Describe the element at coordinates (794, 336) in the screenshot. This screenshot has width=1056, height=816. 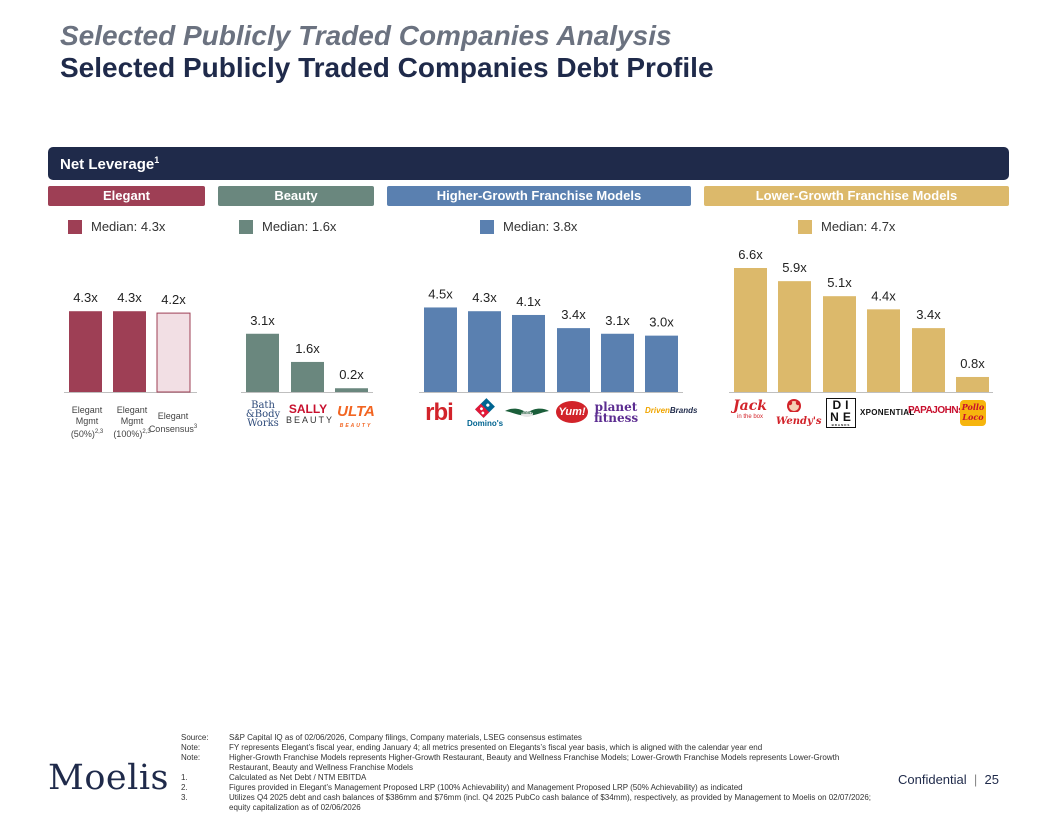
I see `bar-wendy-s` at that location.